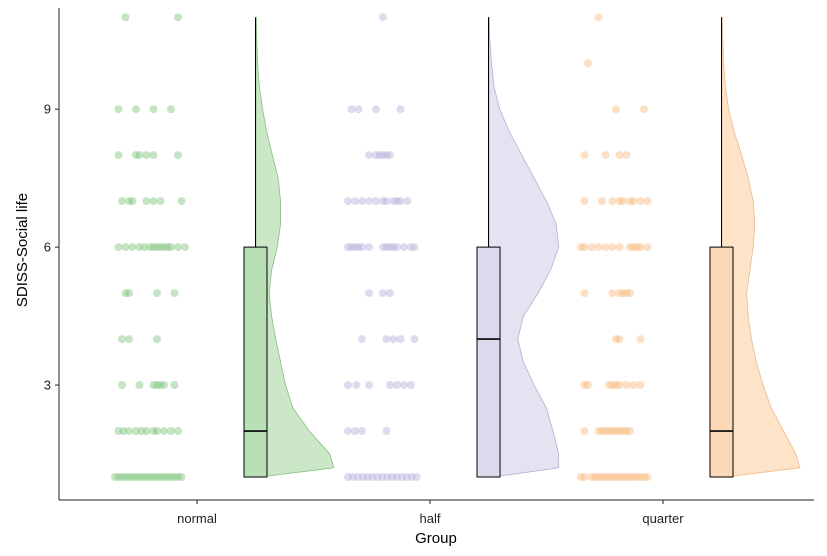  I want to click on y-axis-title: SDISS-Social life, so click(22, 250).